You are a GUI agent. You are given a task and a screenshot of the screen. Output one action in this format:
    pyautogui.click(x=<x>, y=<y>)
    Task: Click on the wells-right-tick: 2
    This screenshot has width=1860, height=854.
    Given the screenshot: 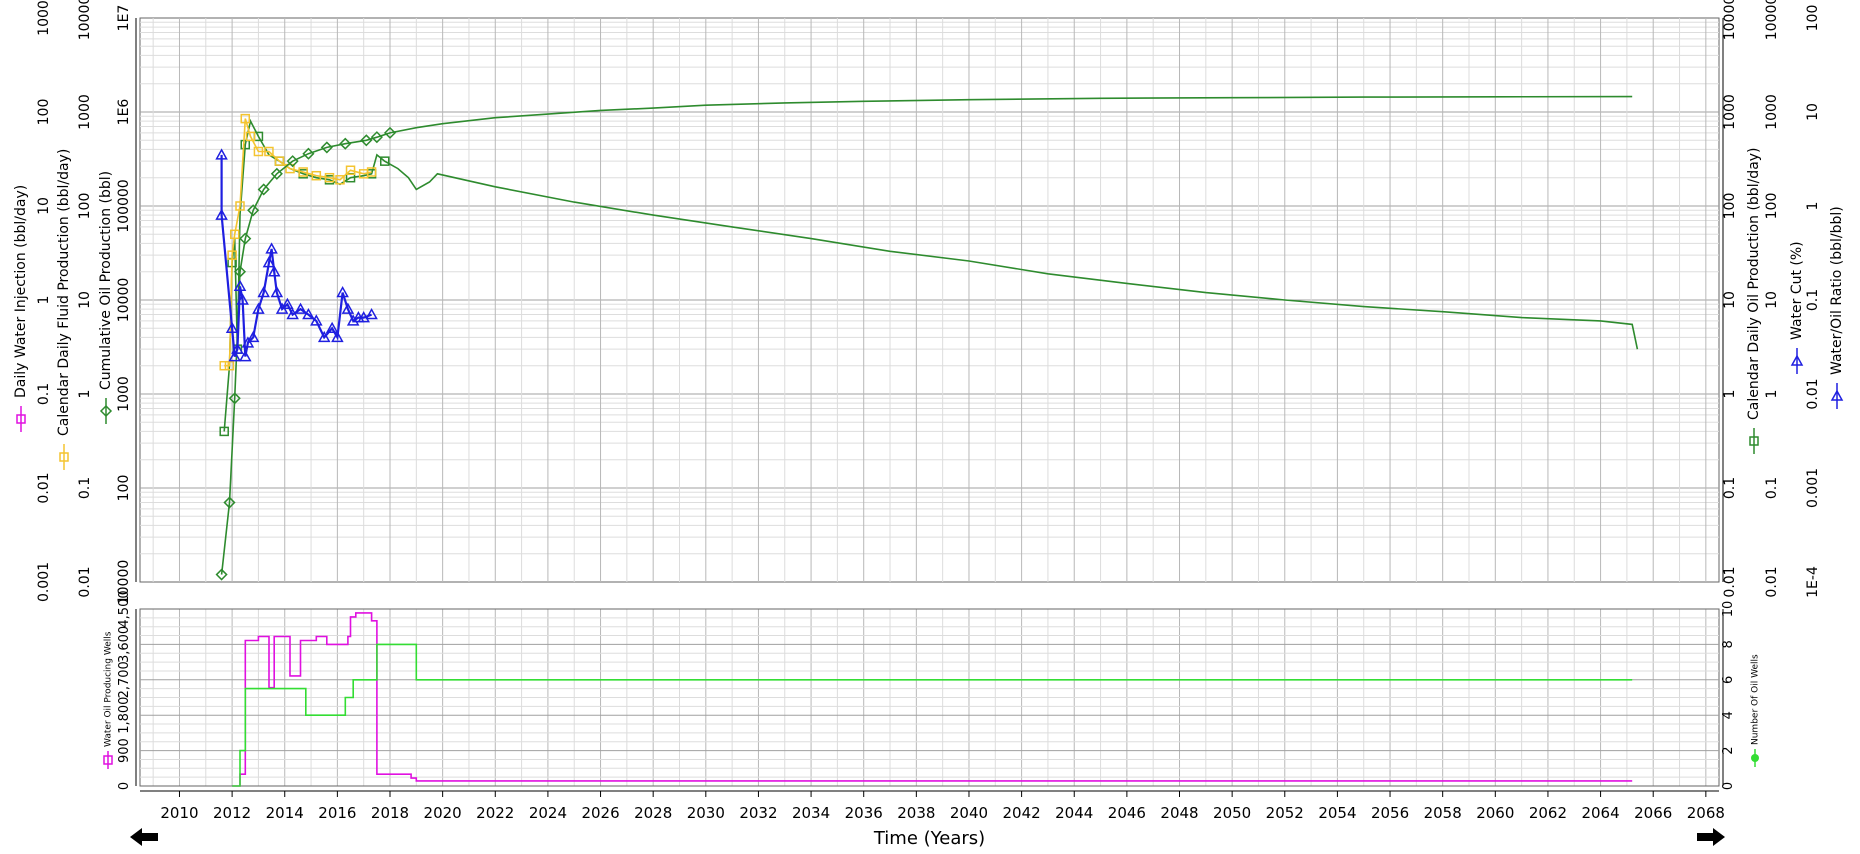 What is the action you would take?
    pyautogui.click(x=1728, y=750)
    